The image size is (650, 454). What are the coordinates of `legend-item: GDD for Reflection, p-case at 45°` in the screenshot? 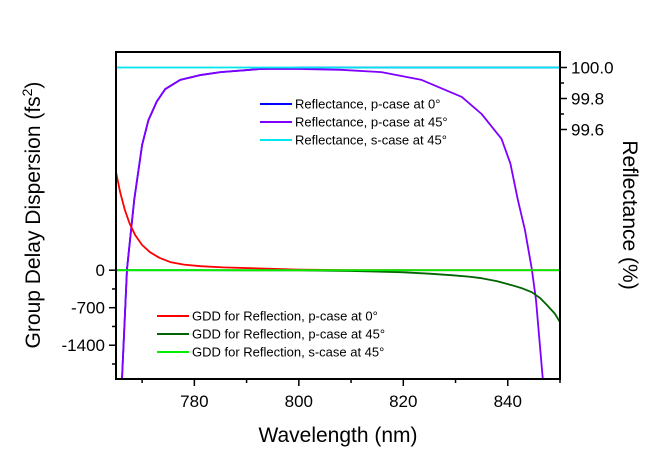 It's located at (271, 334).